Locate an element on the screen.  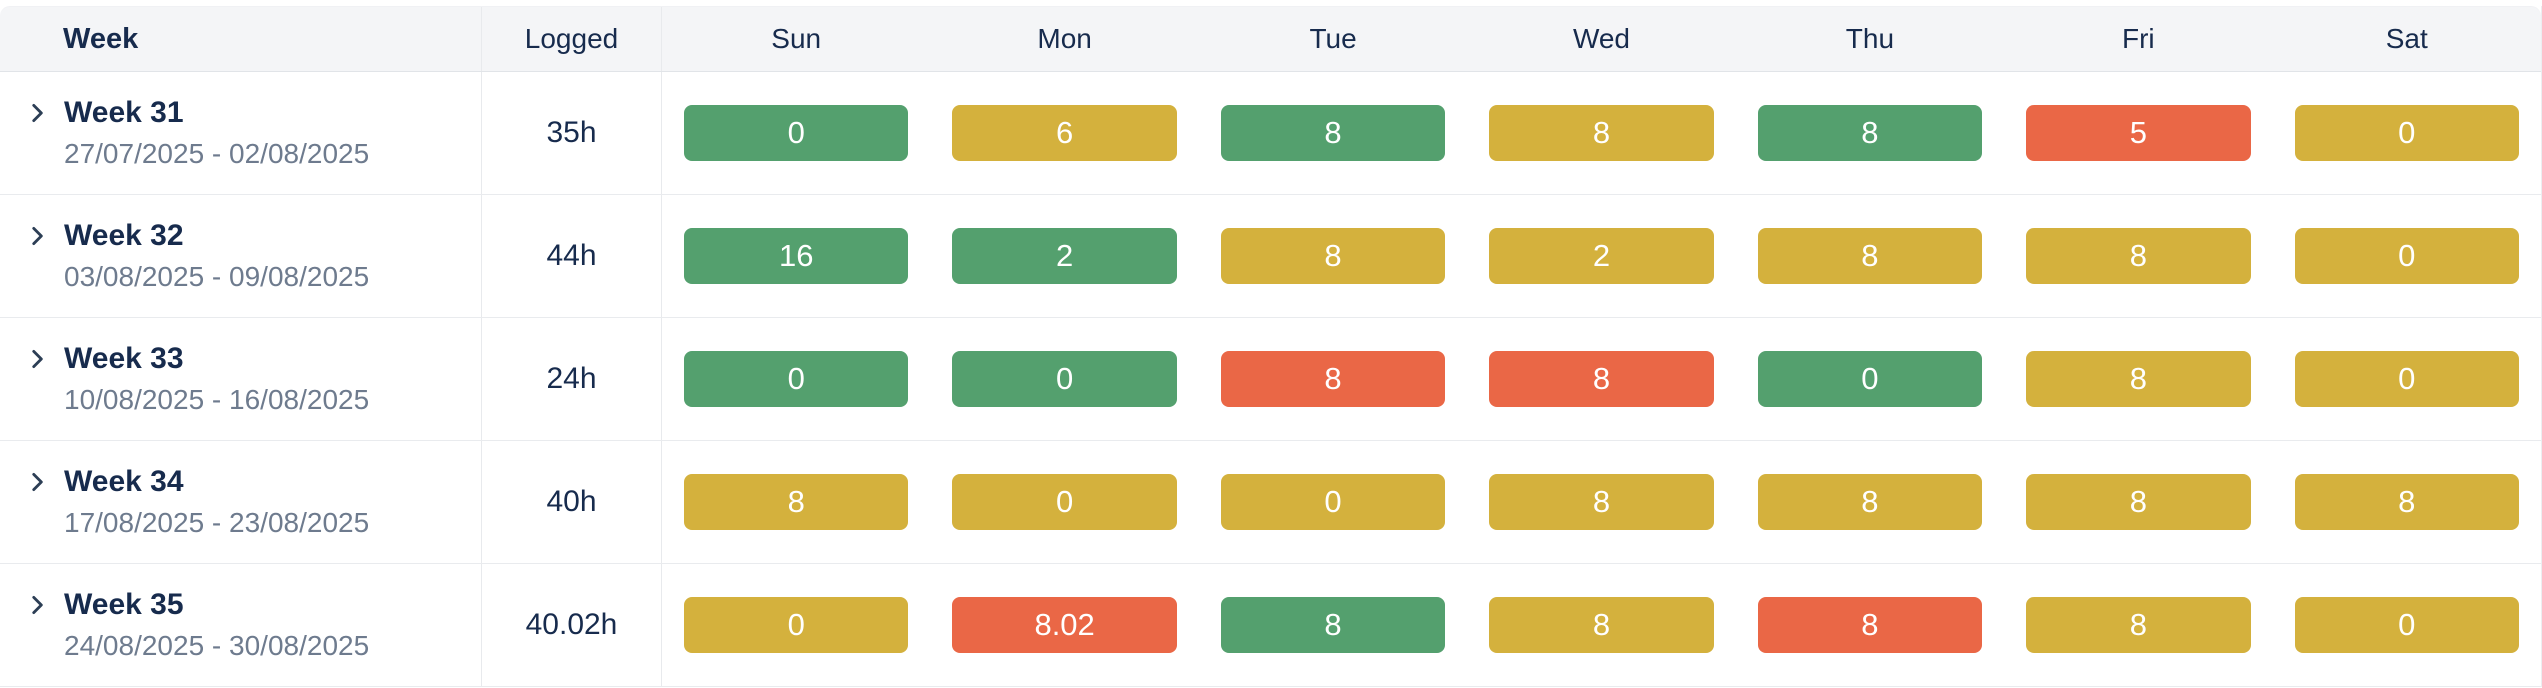
day-cell-wed: 2 is located at coordinates (1601, 256).